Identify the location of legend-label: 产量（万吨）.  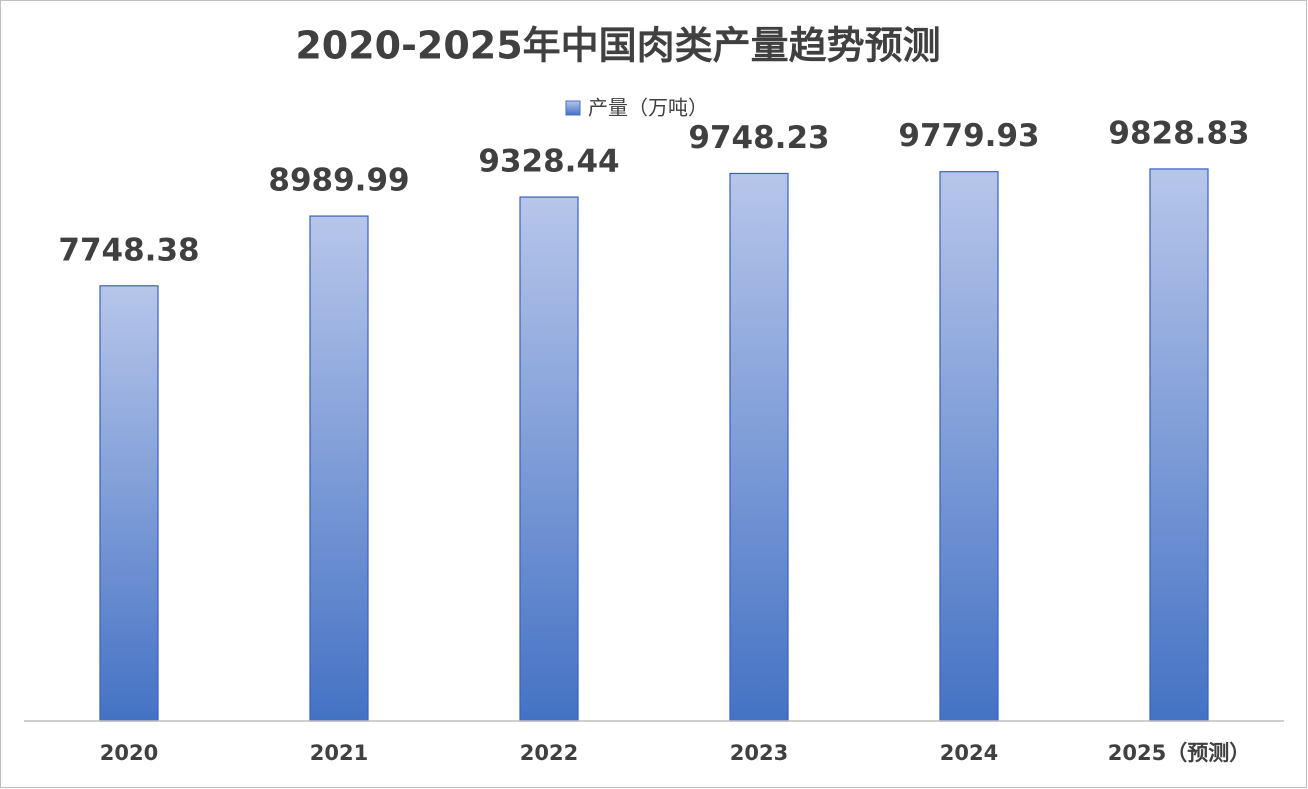
(648, 108).